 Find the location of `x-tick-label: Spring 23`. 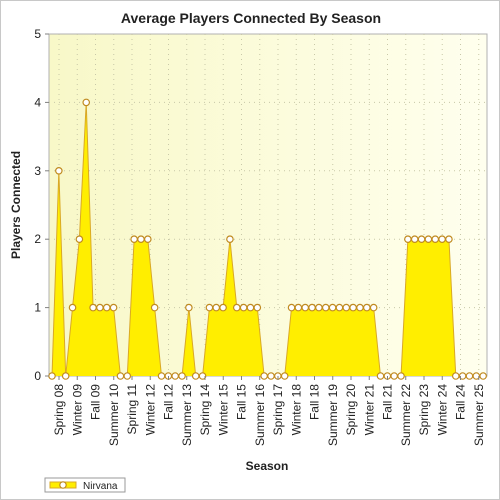

x-tick-label: Spring 23 is located at coordinates (424, 410).